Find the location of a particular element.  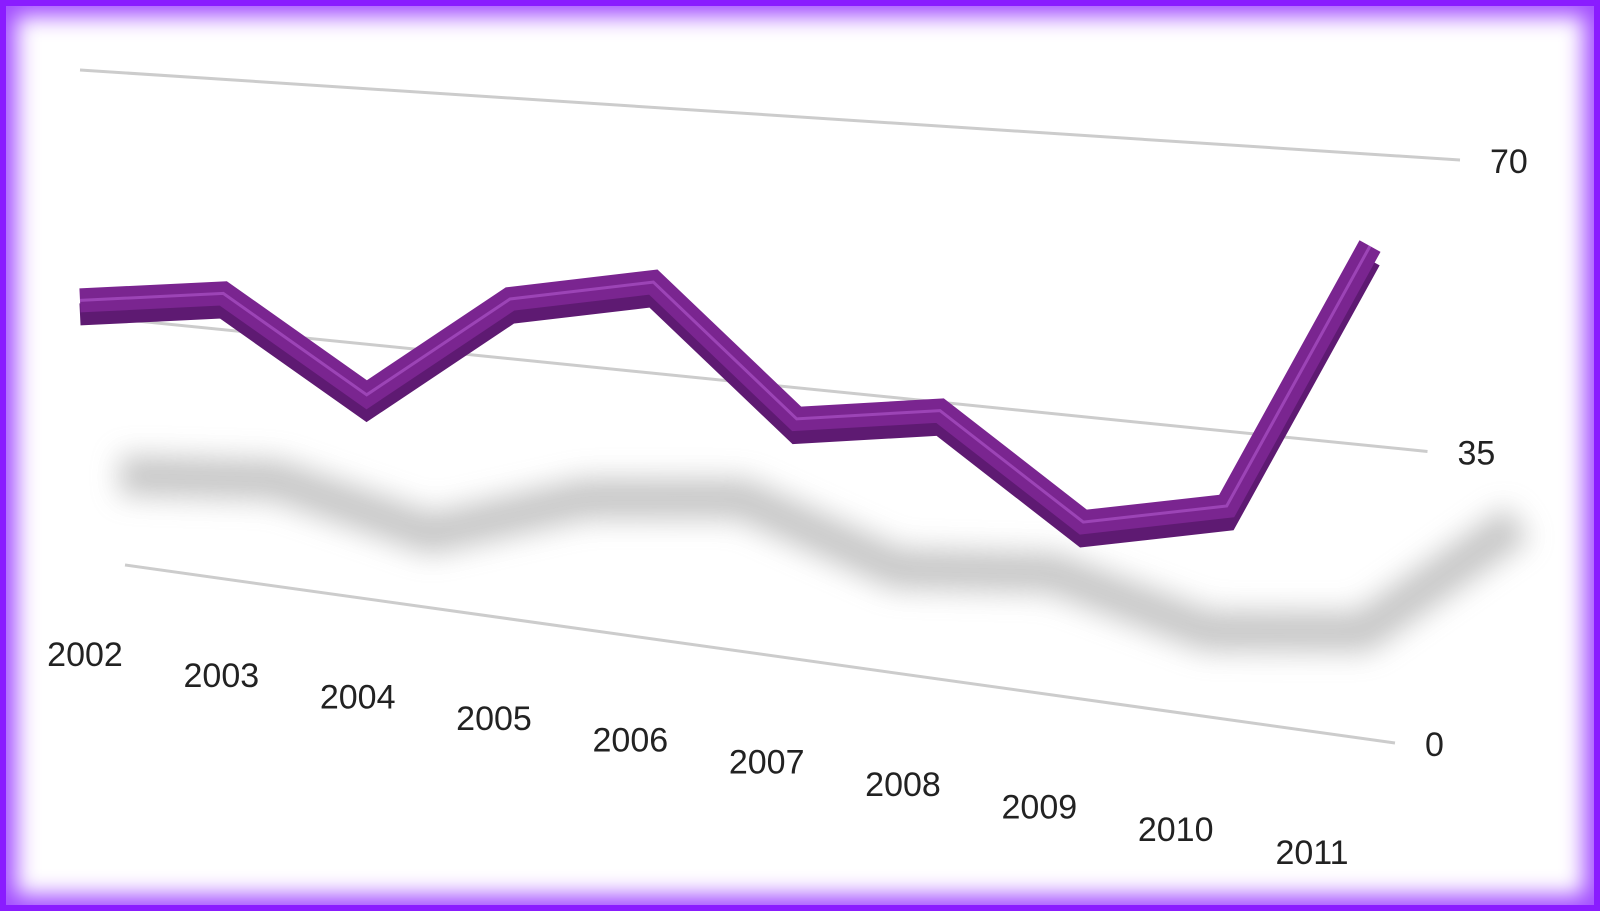

x-tick-label: 2007 is located at coordinates (767, 763).